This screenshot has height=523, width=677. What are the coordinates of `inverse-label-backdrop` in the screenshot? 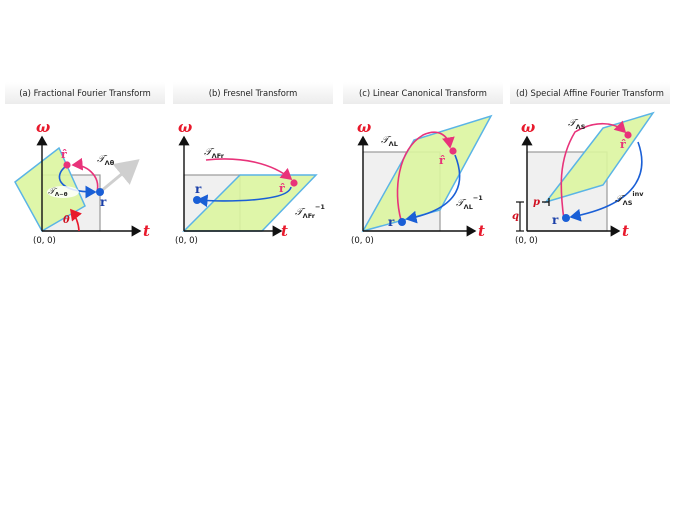 It's located at (63, 192).